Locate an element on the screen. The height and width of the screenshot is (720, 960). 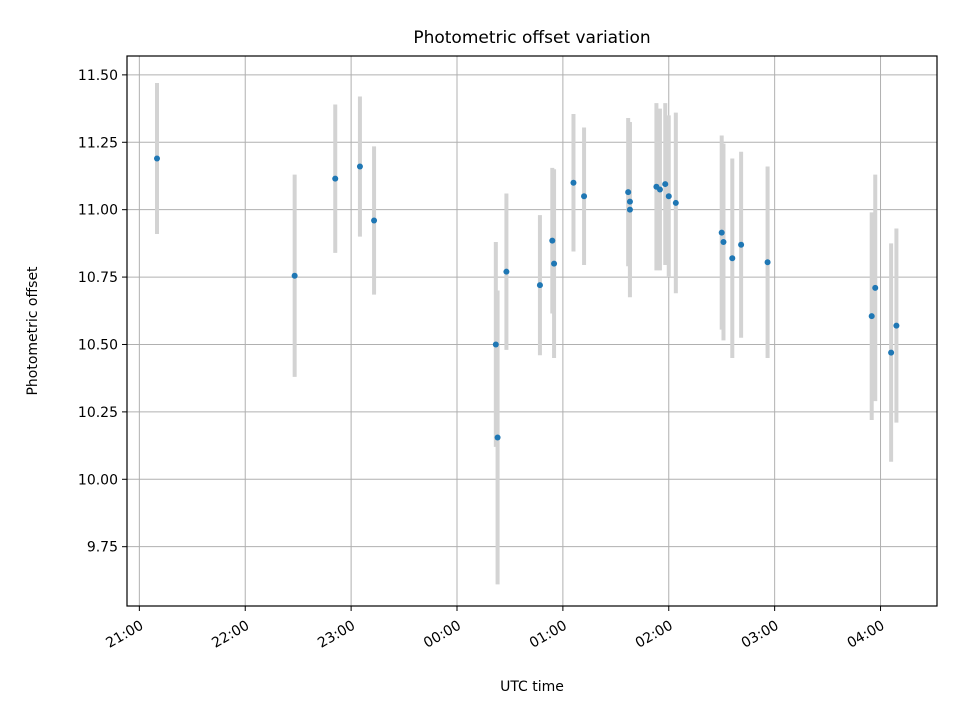
y-tick-label: 10.00 is located at coordinates (98, 480).